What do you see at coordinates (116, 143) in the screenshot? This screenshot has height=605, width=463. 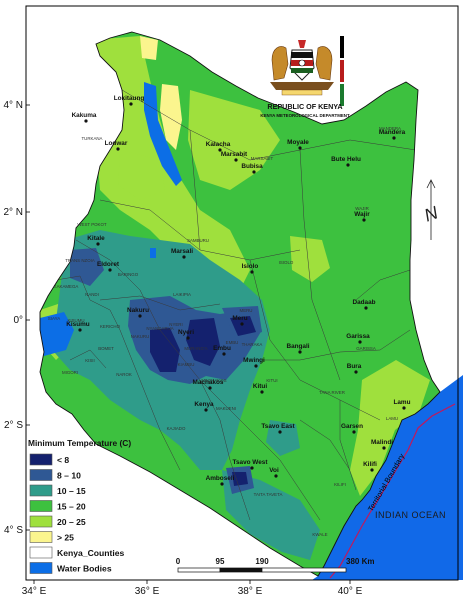 I see `town-label: Lodwar` at bounding box center [116, 143].